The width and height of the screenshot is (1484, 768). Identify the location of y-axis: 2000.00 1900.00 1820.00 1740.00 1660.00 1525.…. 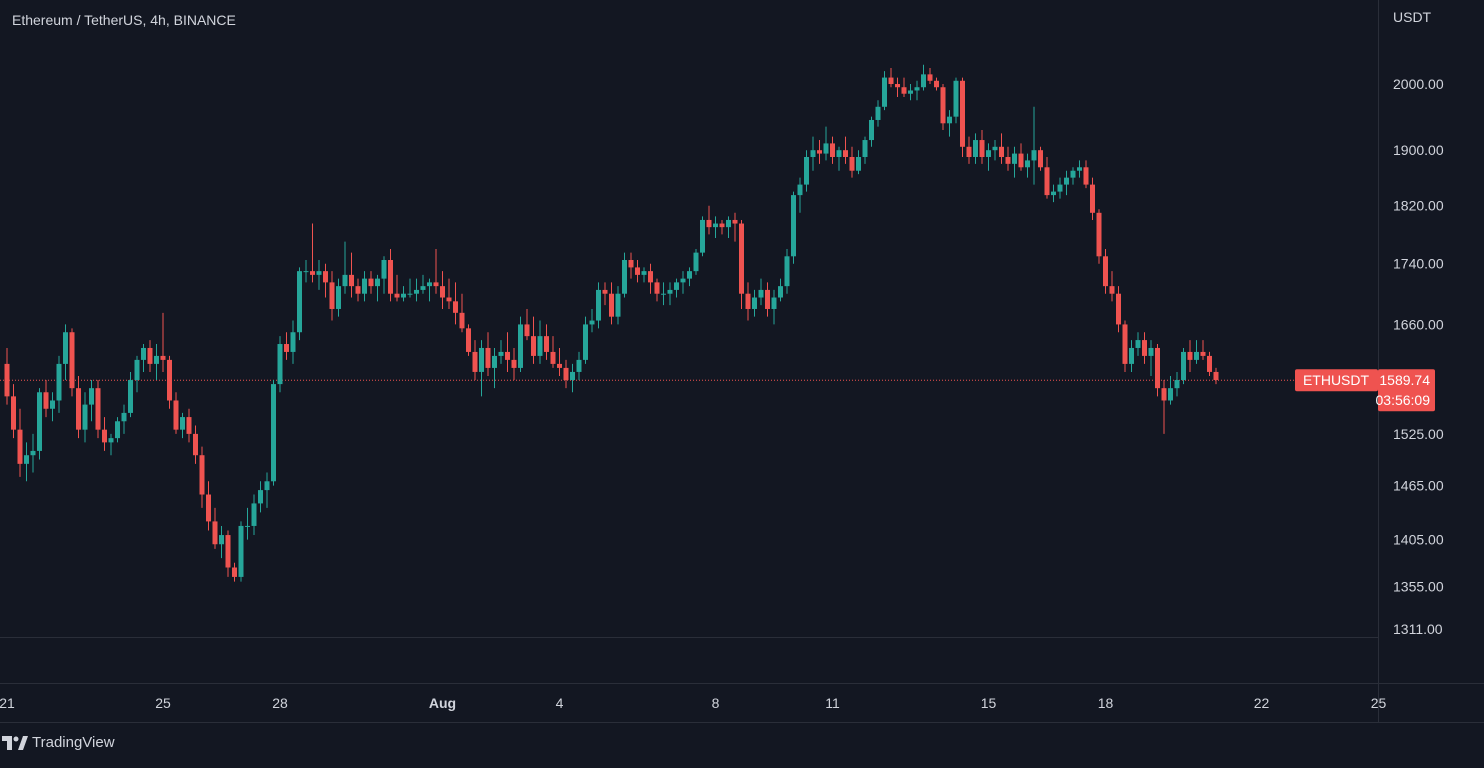
(1418, 356).